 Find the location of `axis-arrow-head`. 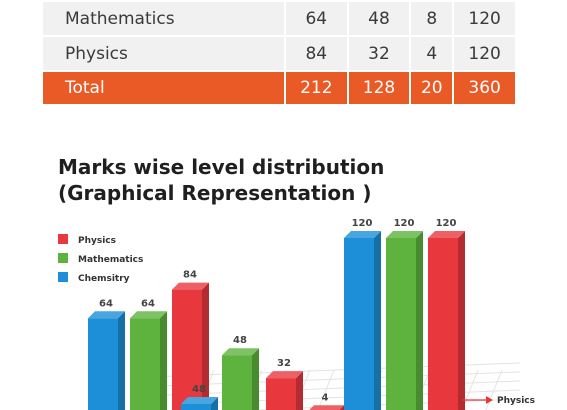

axis-arrow-head is located at coordinates (489, 400).